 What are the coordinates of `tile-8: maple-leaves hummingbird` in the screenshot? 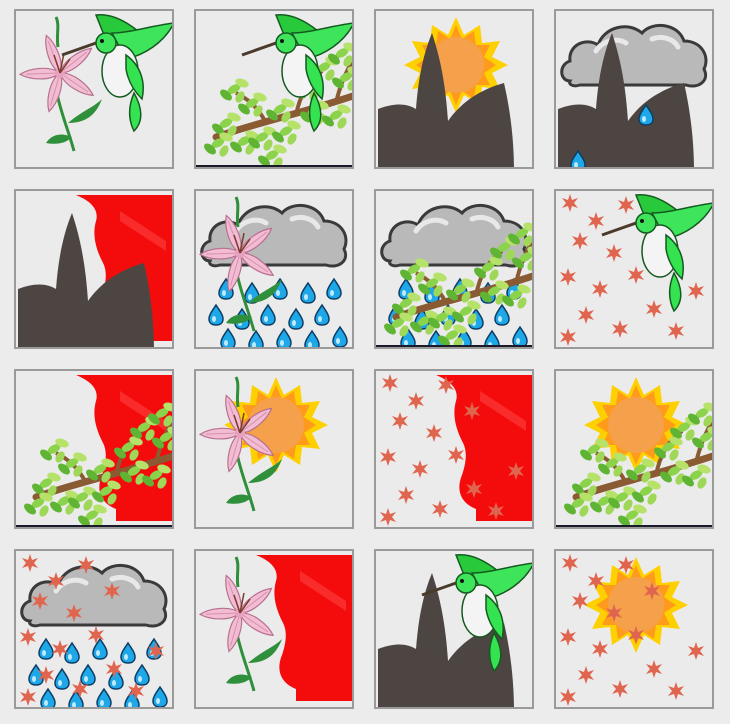 It's located at (634, 269).